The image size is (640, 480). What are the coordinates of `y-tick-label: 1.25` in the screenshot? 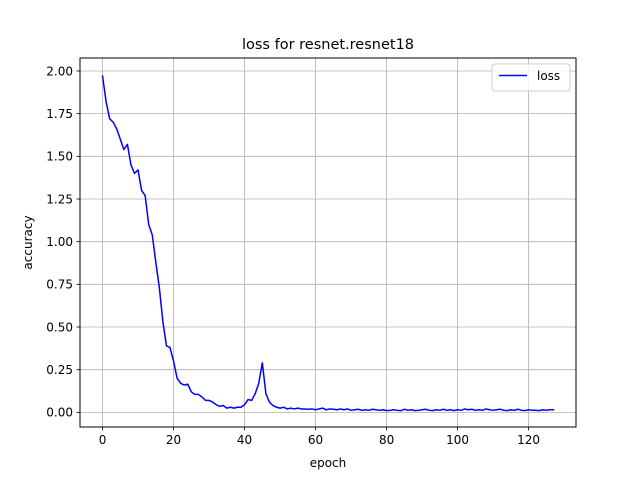 It's located at (59, 199).